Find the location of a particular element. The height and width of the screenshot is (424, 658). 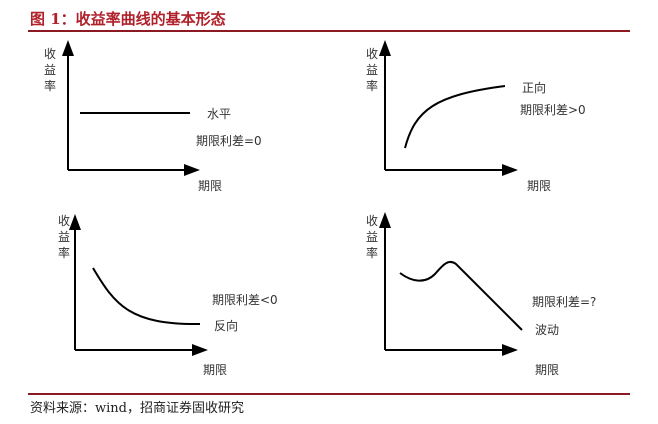

spread-label: 期限利差<0 is located at coordinates (245, 300).